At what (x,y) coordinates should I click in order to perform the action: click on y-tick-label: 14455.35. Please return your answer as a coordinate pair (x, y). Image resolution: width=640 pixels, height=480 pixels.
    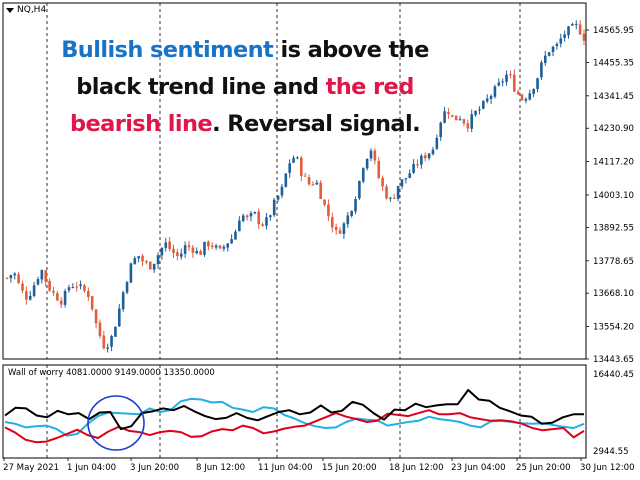
    Looking at the image, I should click on (613, 63).